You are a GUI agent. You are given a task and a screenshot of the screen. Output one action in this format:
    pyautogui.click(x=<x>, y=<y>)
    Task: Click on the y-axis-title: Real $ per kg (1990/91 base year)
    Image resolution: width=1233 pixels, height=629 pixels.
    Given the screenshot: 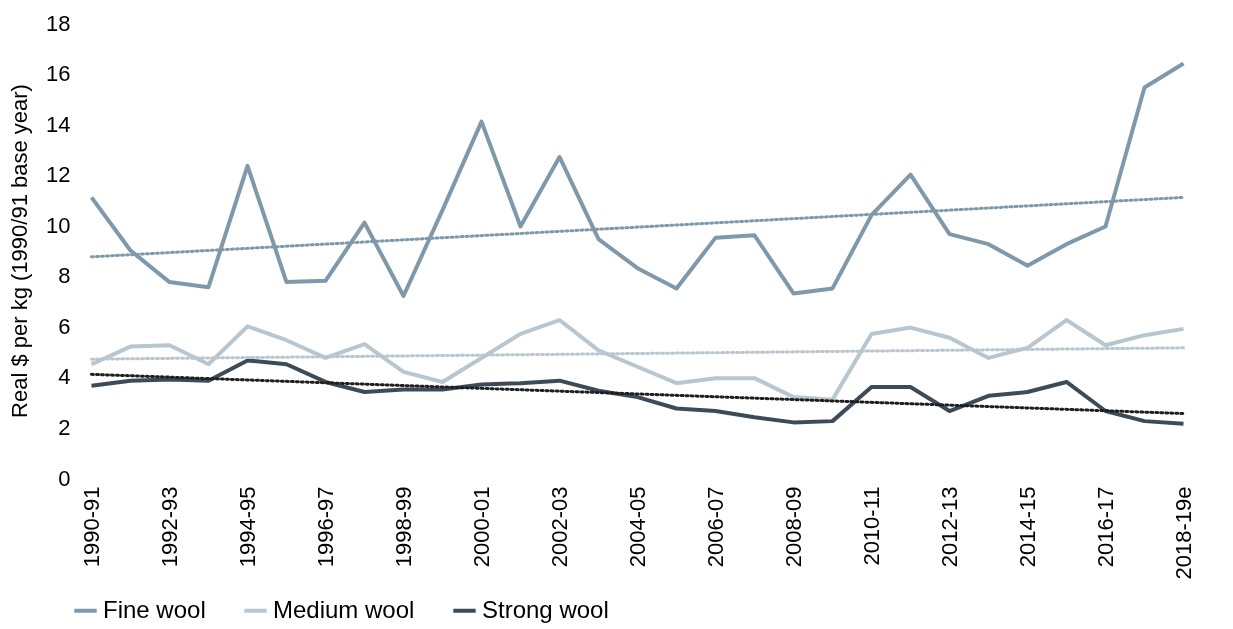 What is the action you would take?
    pyautogui.click(x=20, y=251)
    